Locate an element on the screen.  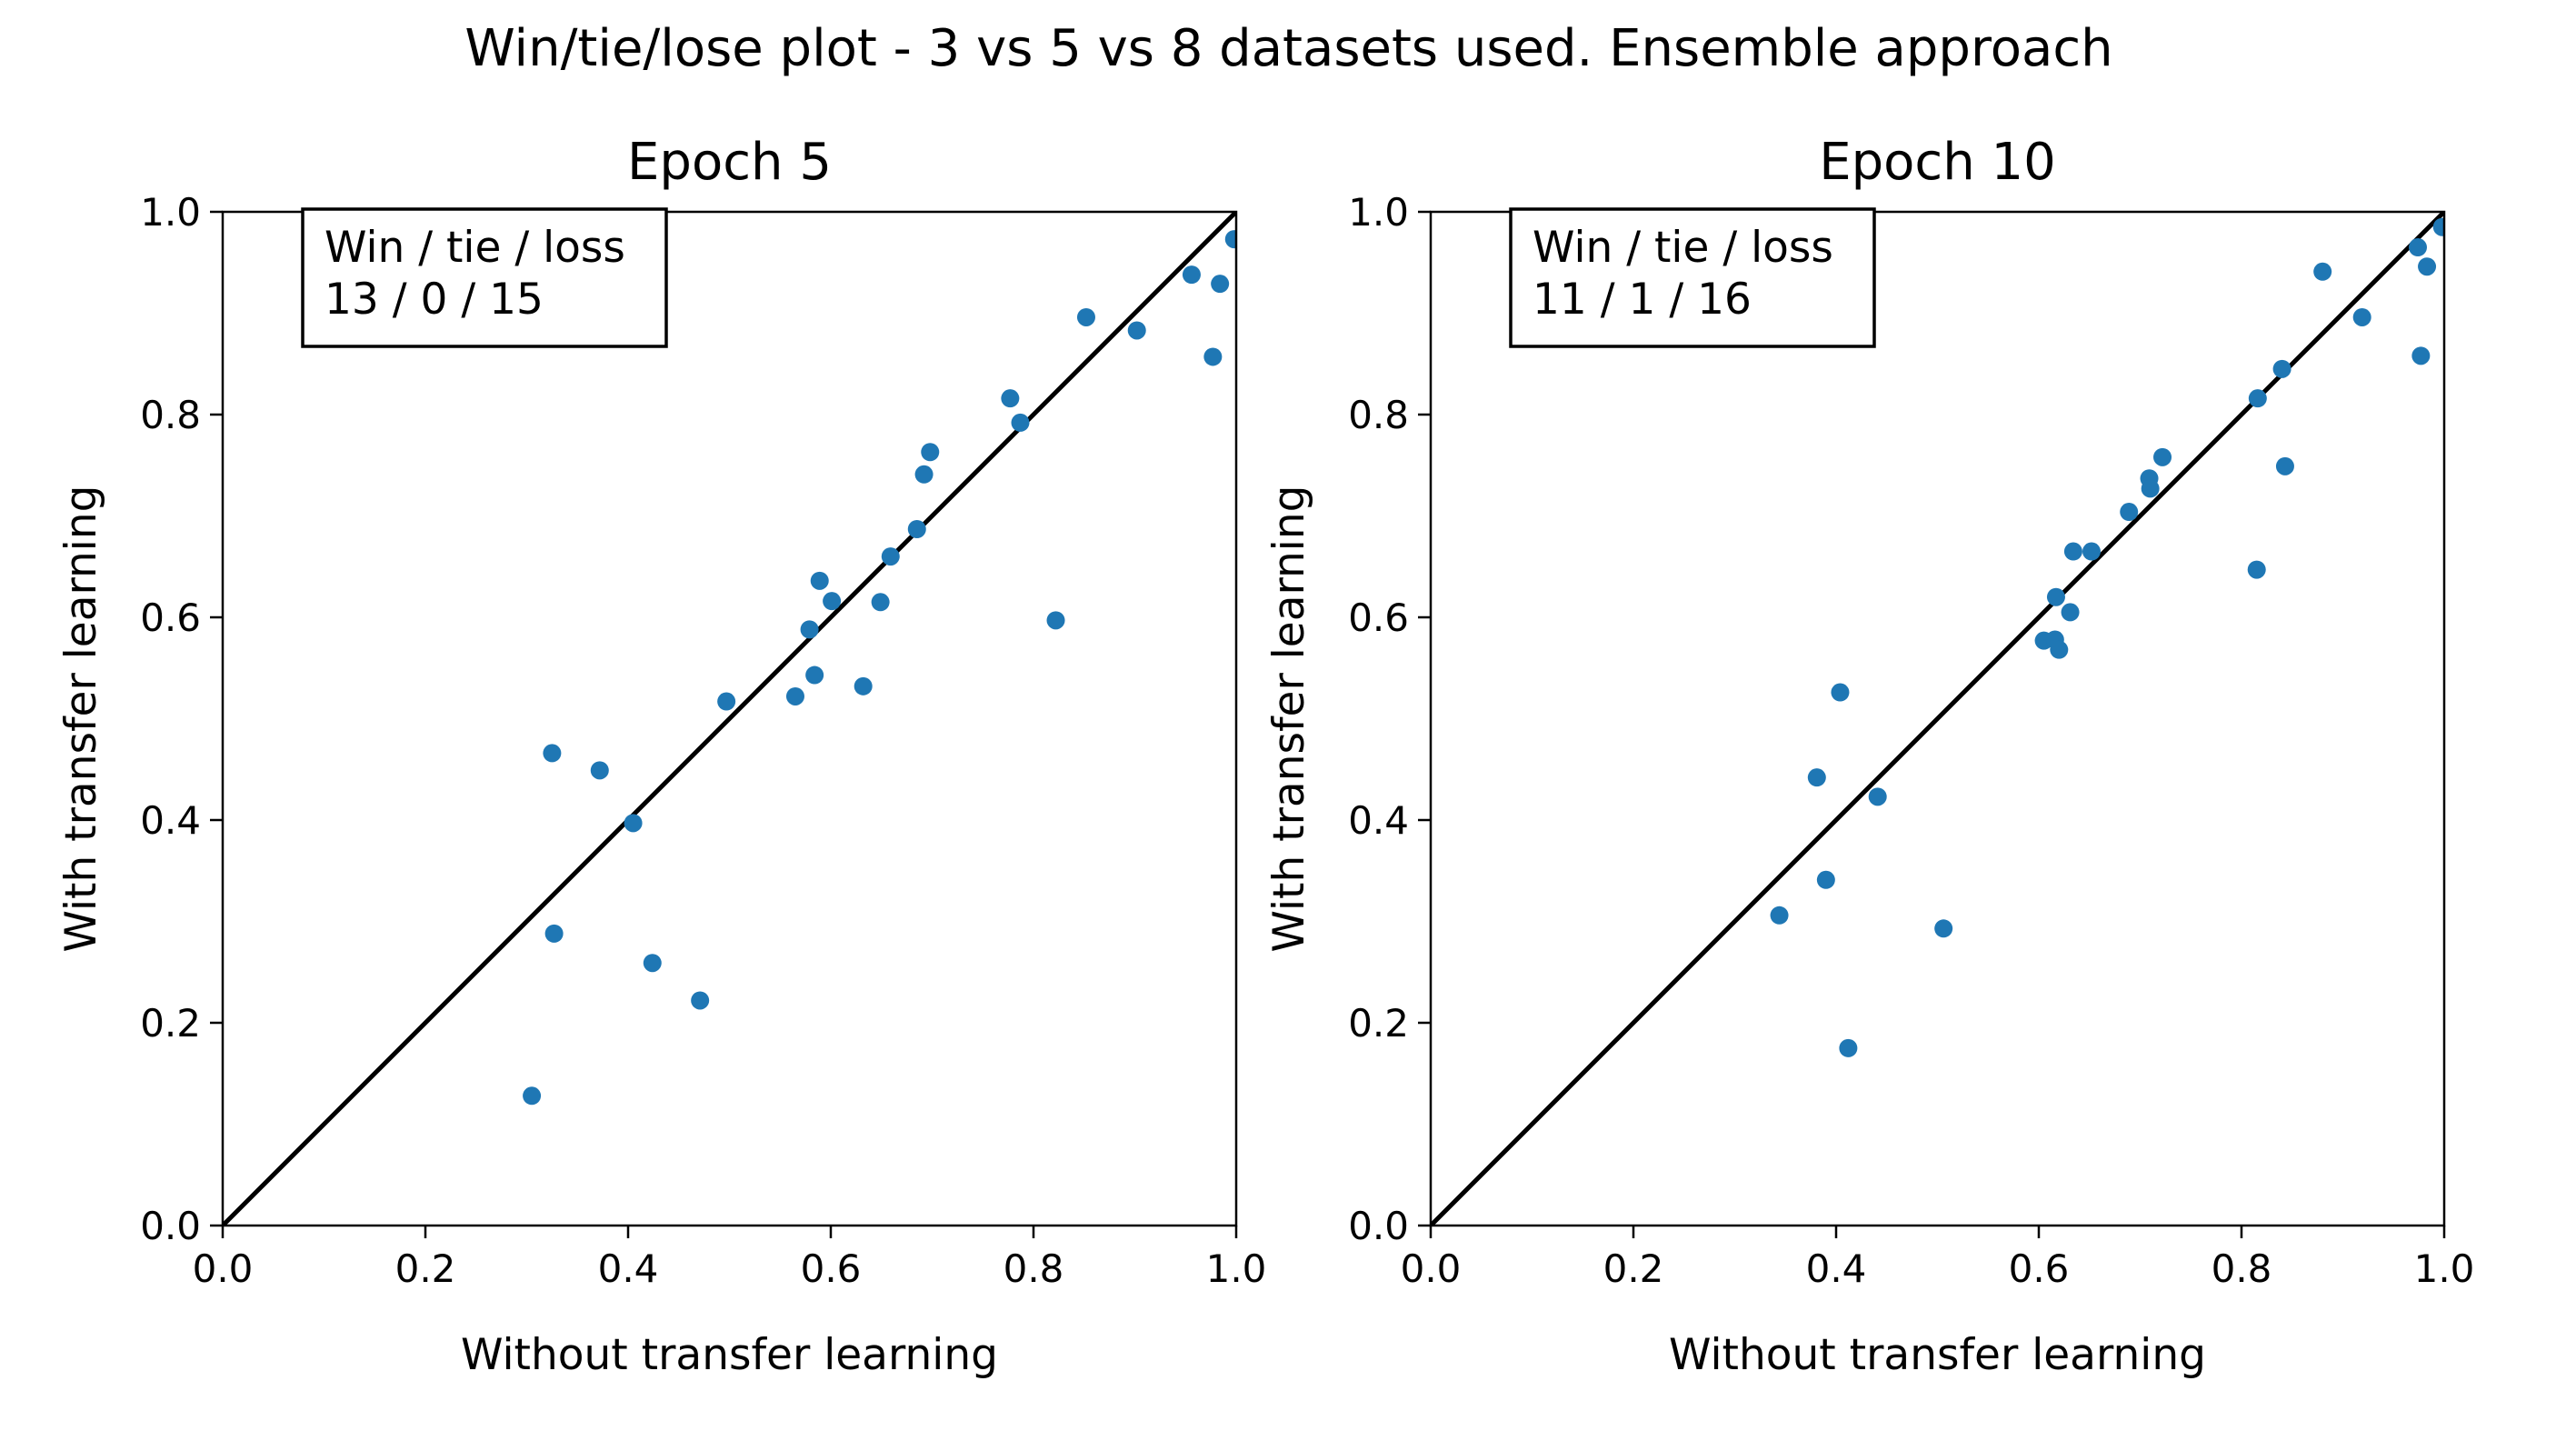
panel-2-x-tick-label: 1.0 is located at coordinates (2444, 1268).